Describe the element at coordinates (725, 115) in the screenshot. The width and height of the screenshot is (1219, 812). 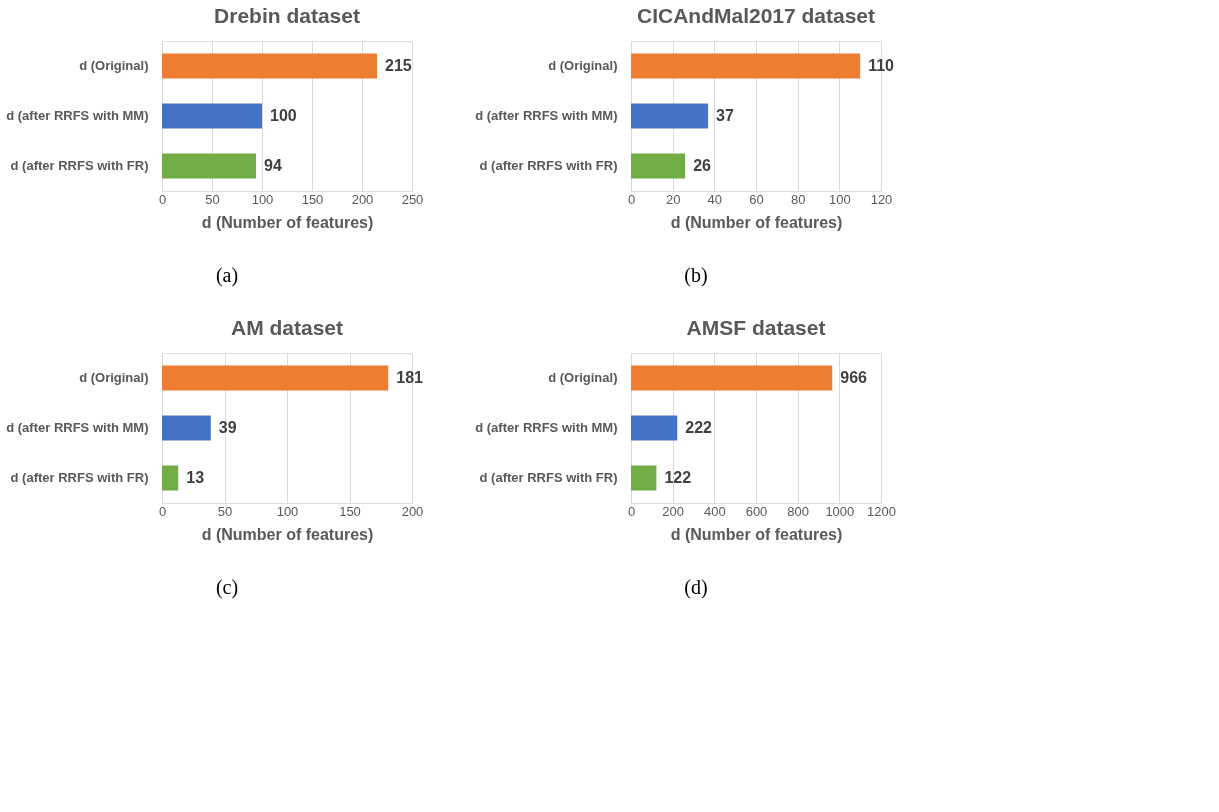
I see `data-label: 37` at that location.